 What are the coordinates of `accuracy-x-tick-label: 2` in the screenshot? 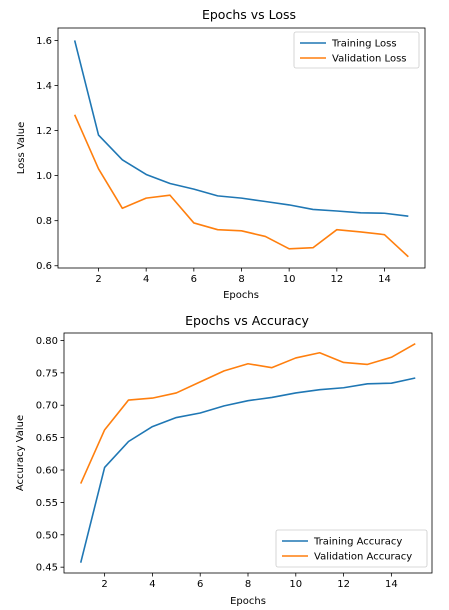 It's located at (104, 584).